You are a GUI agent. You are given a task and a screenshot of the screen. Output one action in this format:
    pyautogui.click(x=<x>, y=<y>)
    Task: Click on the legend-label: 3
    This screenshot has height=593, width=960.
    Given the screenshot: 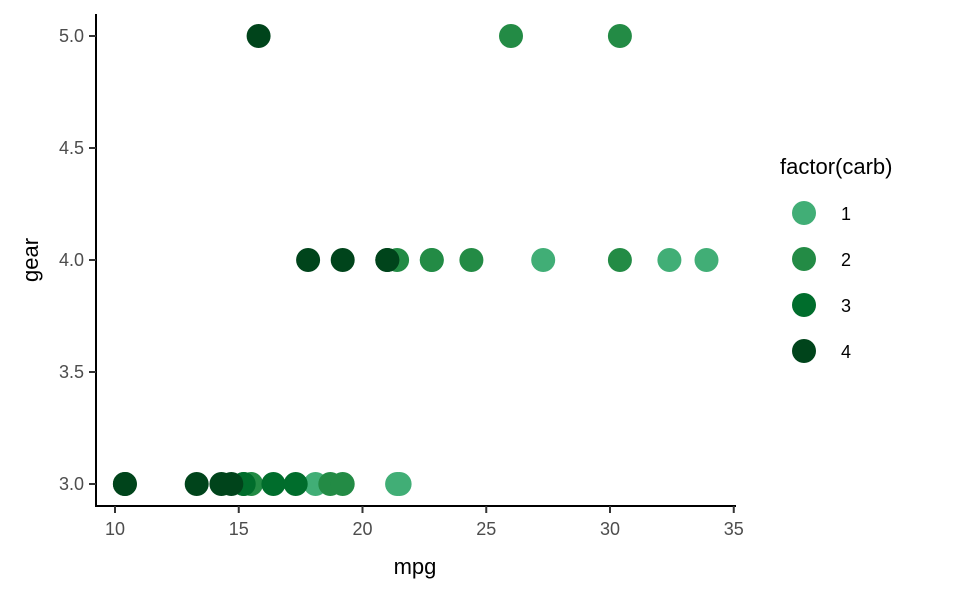 What is the action you would take?
    pyautogui.click(x=846, y=306)
    